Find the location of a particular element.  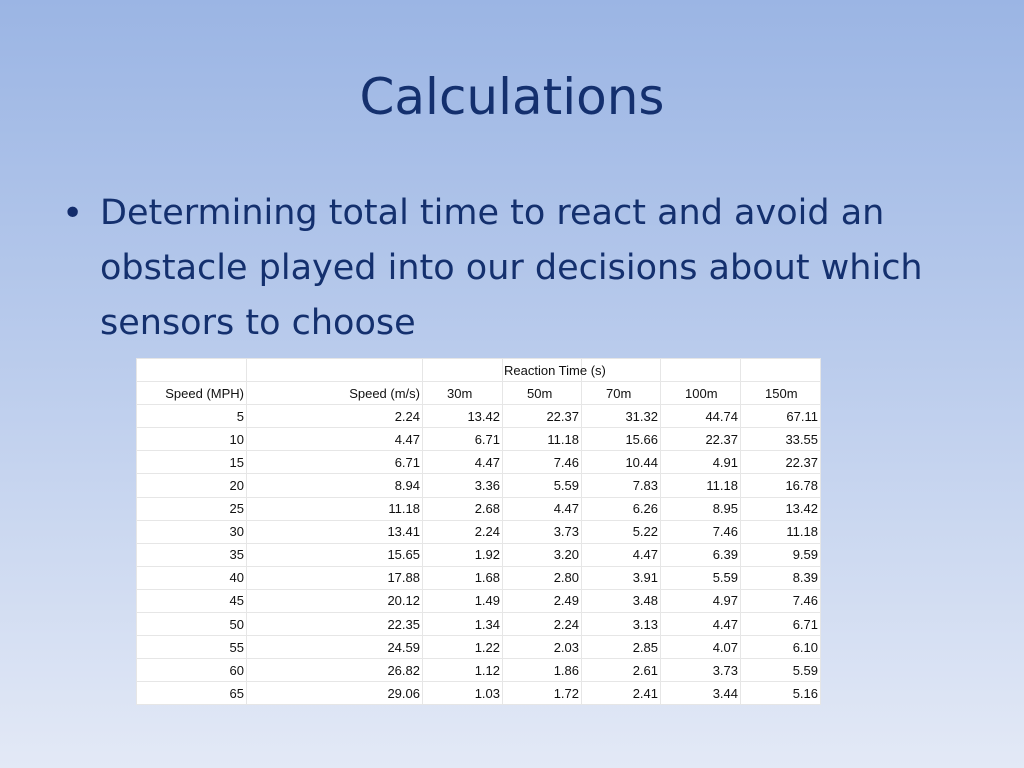

table-row: 30 13.41 2.24 3.73 5.22 7.46 11.18 is located at coordinates (478, 531).